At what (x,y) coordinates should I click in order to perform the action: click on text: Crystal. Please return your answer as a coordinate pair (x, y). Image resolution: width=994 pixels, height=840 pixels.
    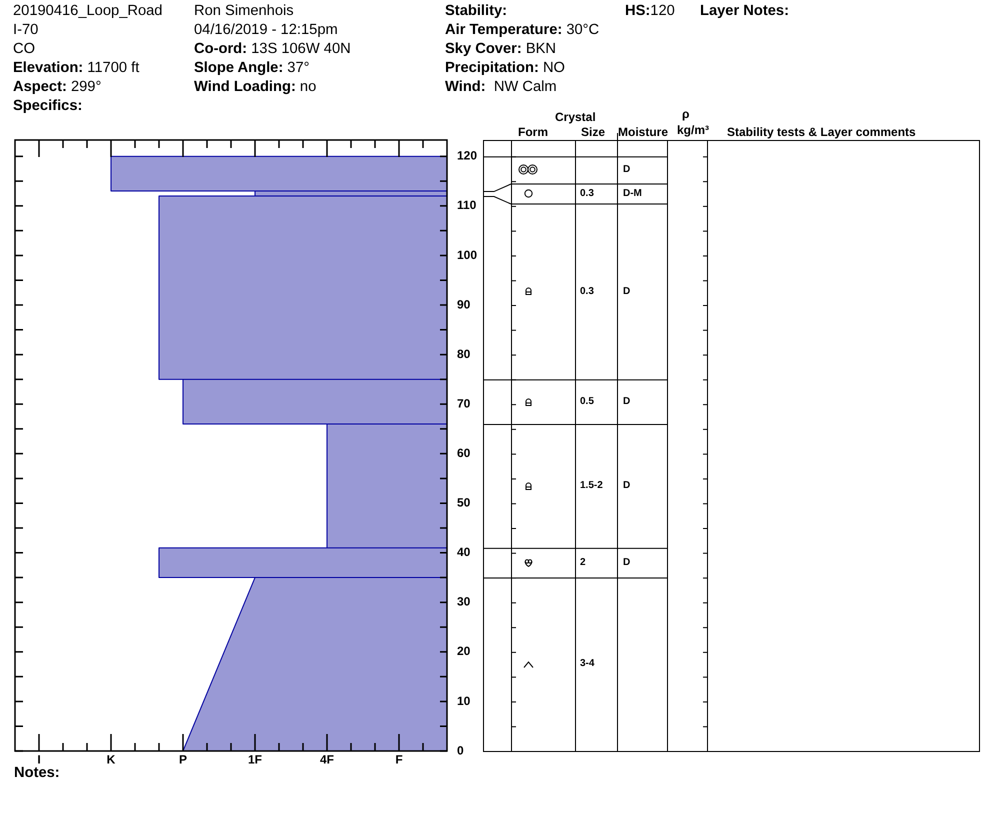
    Looking at the image, I should click on (575, 117).